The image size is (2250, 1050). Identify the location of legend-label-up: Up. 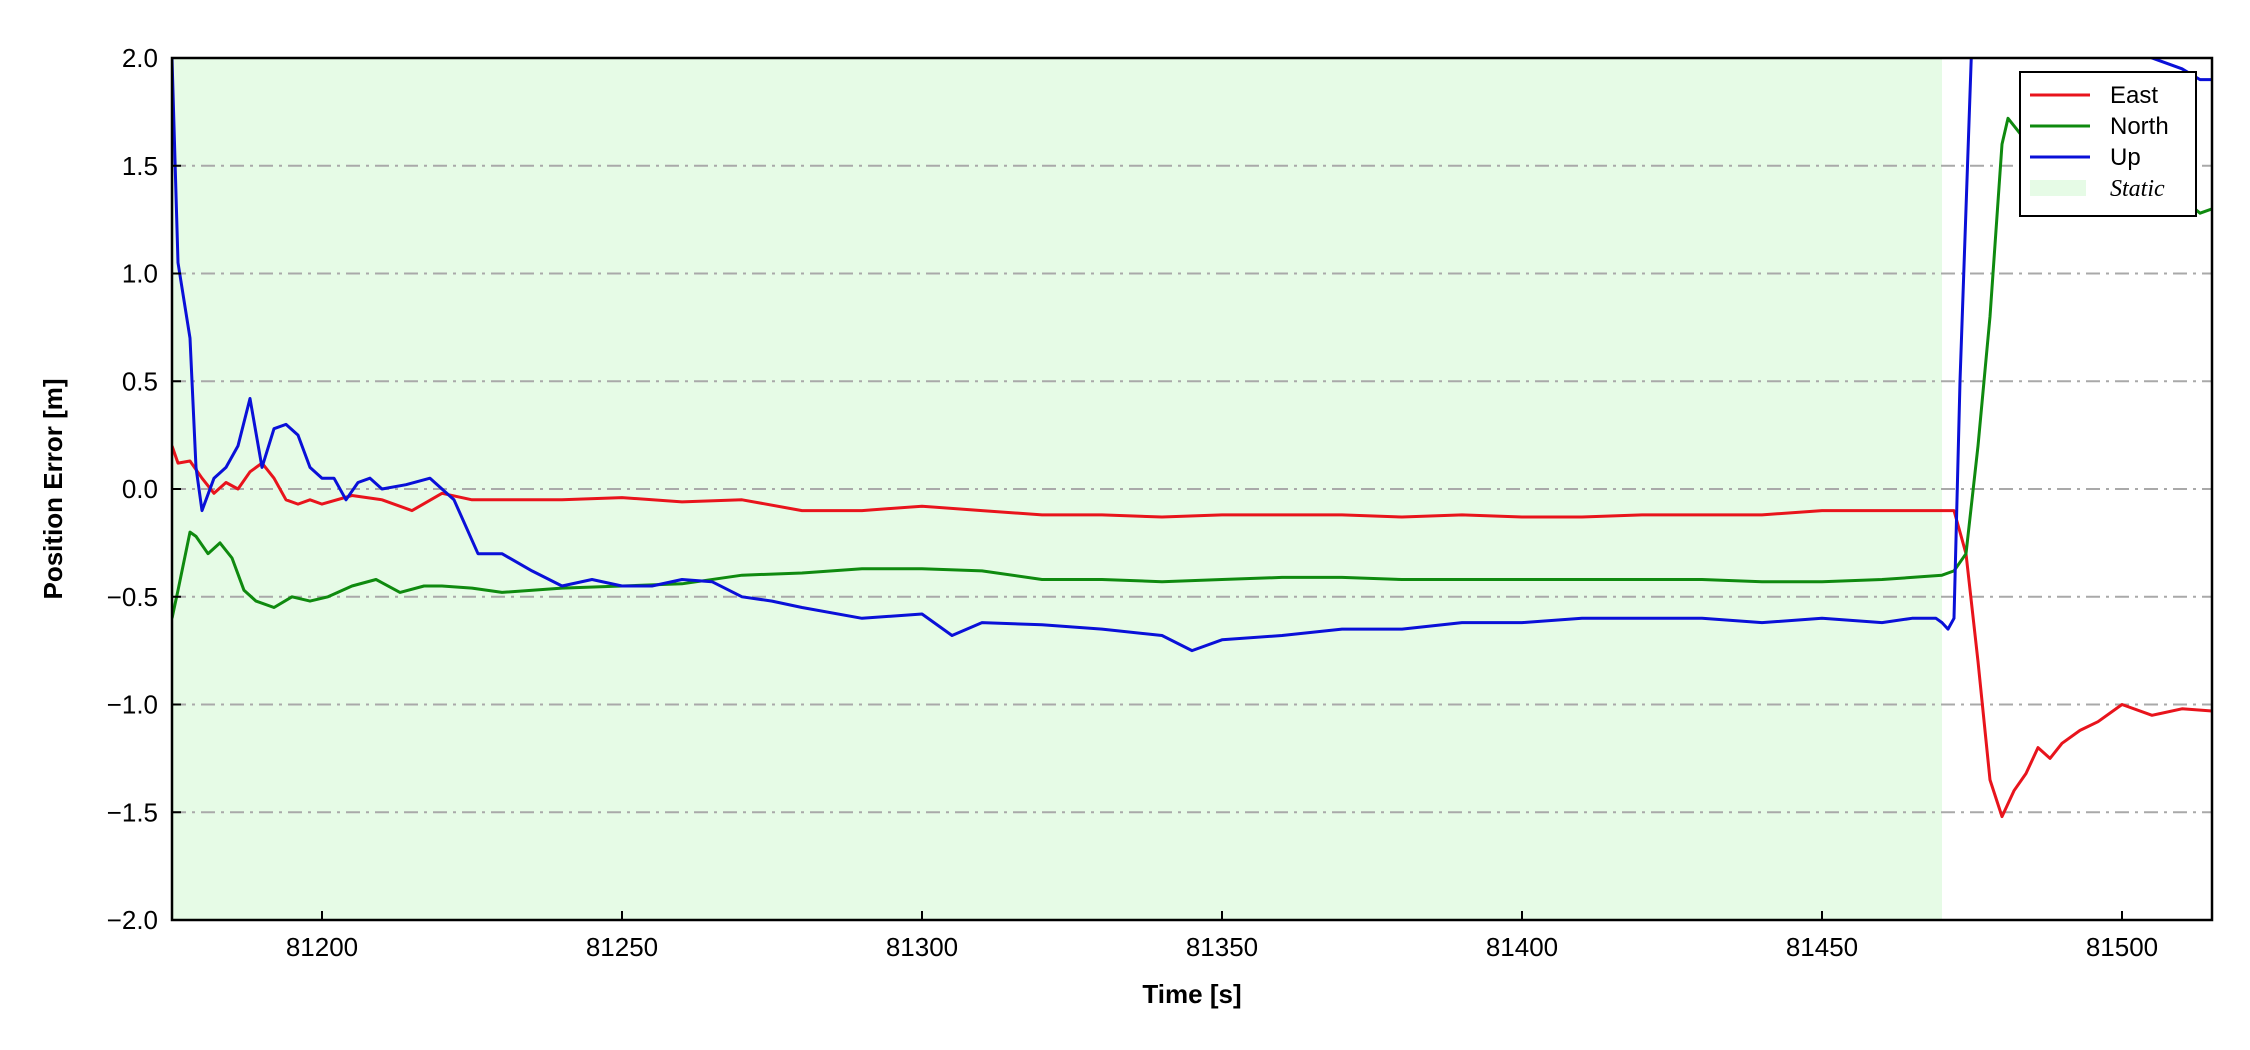
(2125, 157).